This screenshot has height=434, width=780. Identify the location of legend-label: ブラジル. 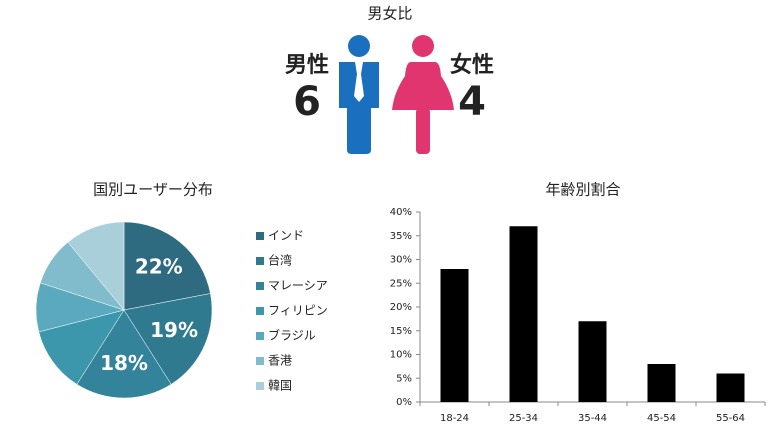
(292, 335).